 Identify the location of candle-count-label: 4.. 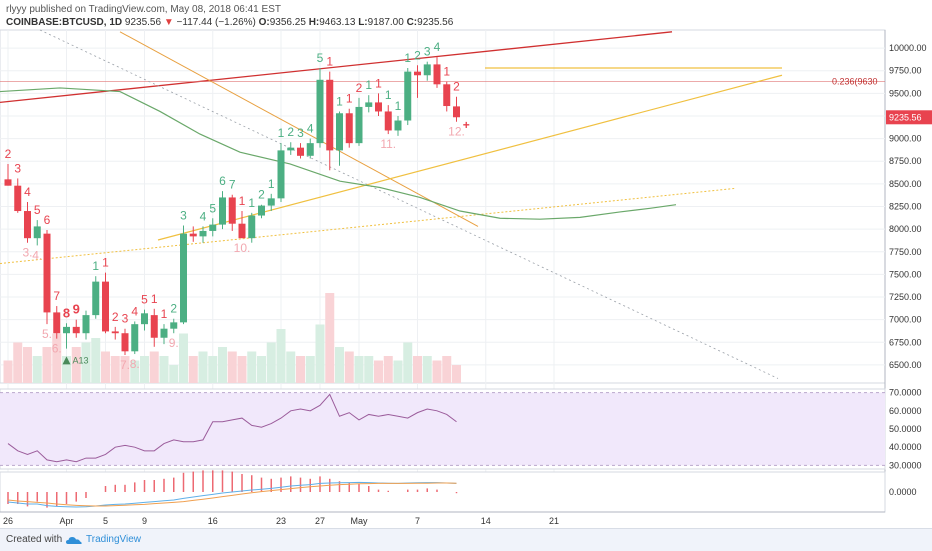
(37, 255).